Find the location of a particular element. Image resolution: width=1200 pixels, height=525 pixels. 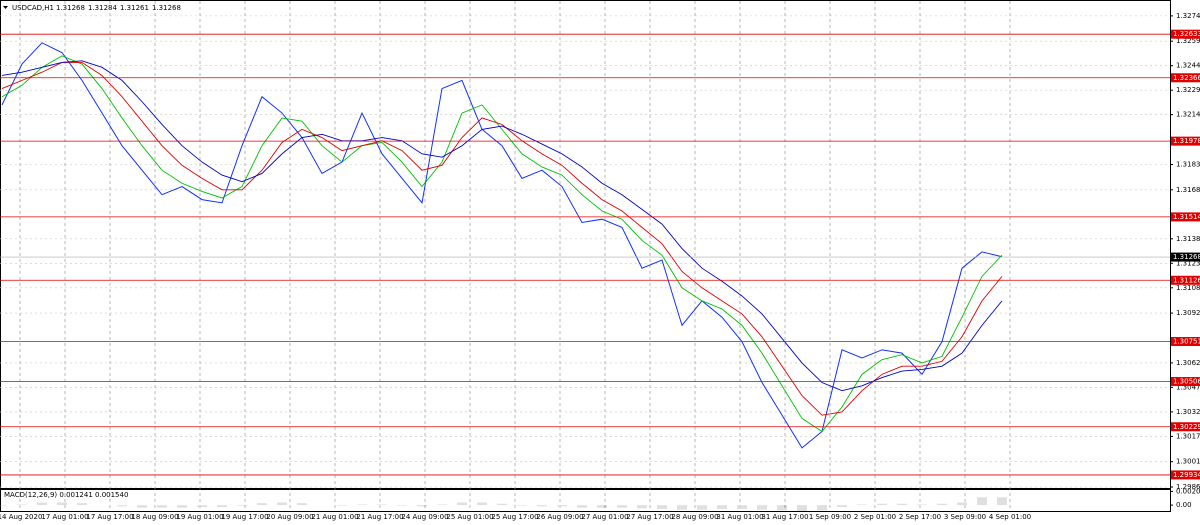

x-tick-label: 25 Aug 01:00 is located at coordinates (469, 517).